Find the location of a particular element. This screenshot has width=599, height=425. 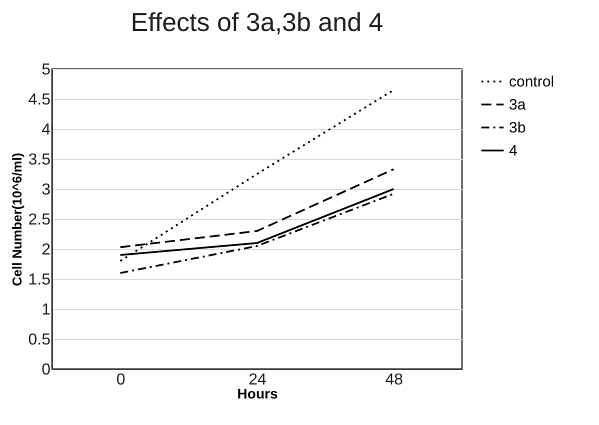

y-tick-label: 1.5 is located at coordinates (39, 280).